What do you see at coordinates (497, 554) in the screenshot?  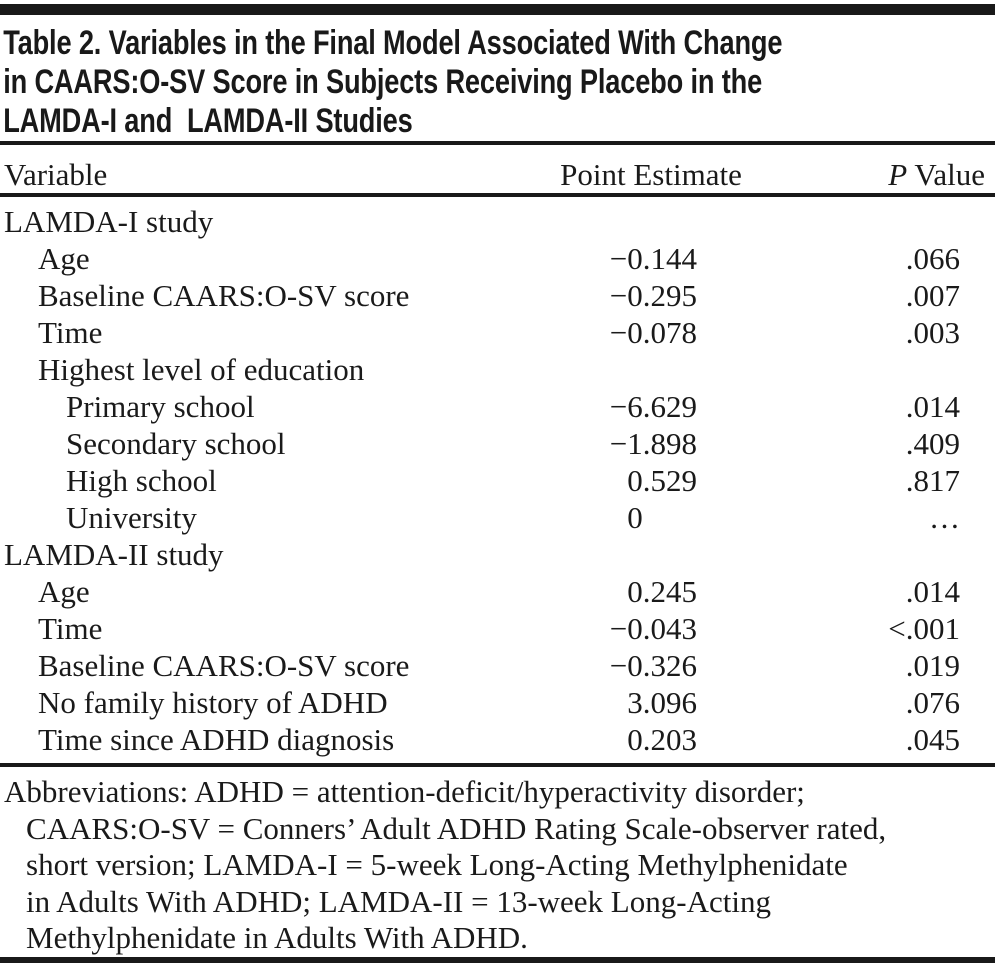 I see `table-row: LAMDA-II study` at bounding box center [497, 554].